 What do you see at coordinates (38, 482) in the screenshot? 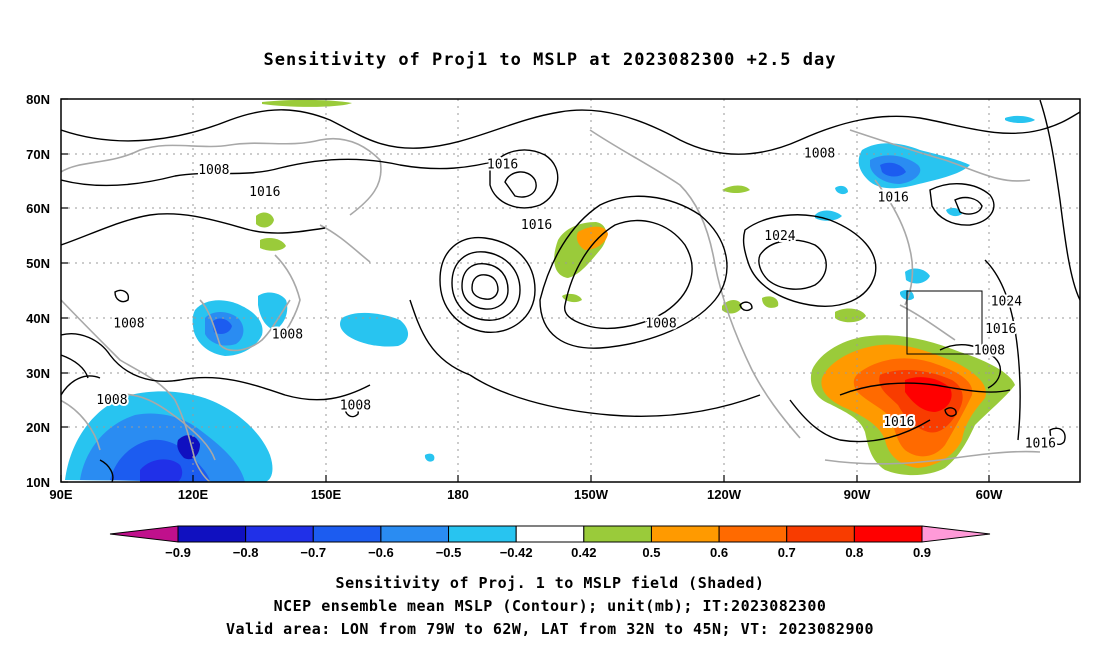
I see `lat-label-10n: 10N` at bounding box center [38, 482].